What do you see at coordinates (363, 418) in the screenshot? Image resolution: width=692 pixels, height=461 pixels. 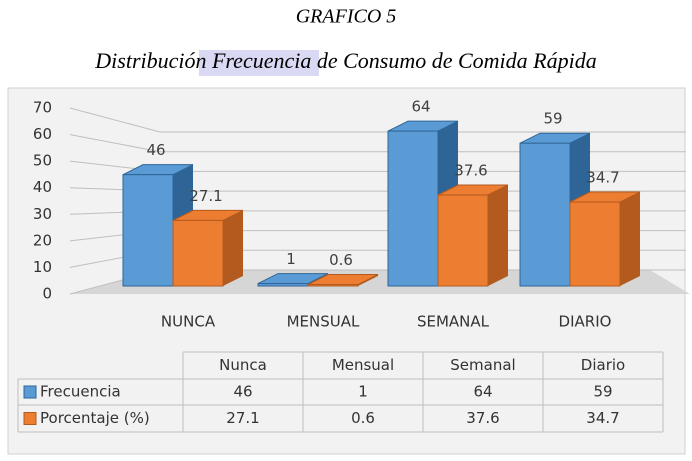 I see `table-cell: 0.6` at bounding box center [363, 418].